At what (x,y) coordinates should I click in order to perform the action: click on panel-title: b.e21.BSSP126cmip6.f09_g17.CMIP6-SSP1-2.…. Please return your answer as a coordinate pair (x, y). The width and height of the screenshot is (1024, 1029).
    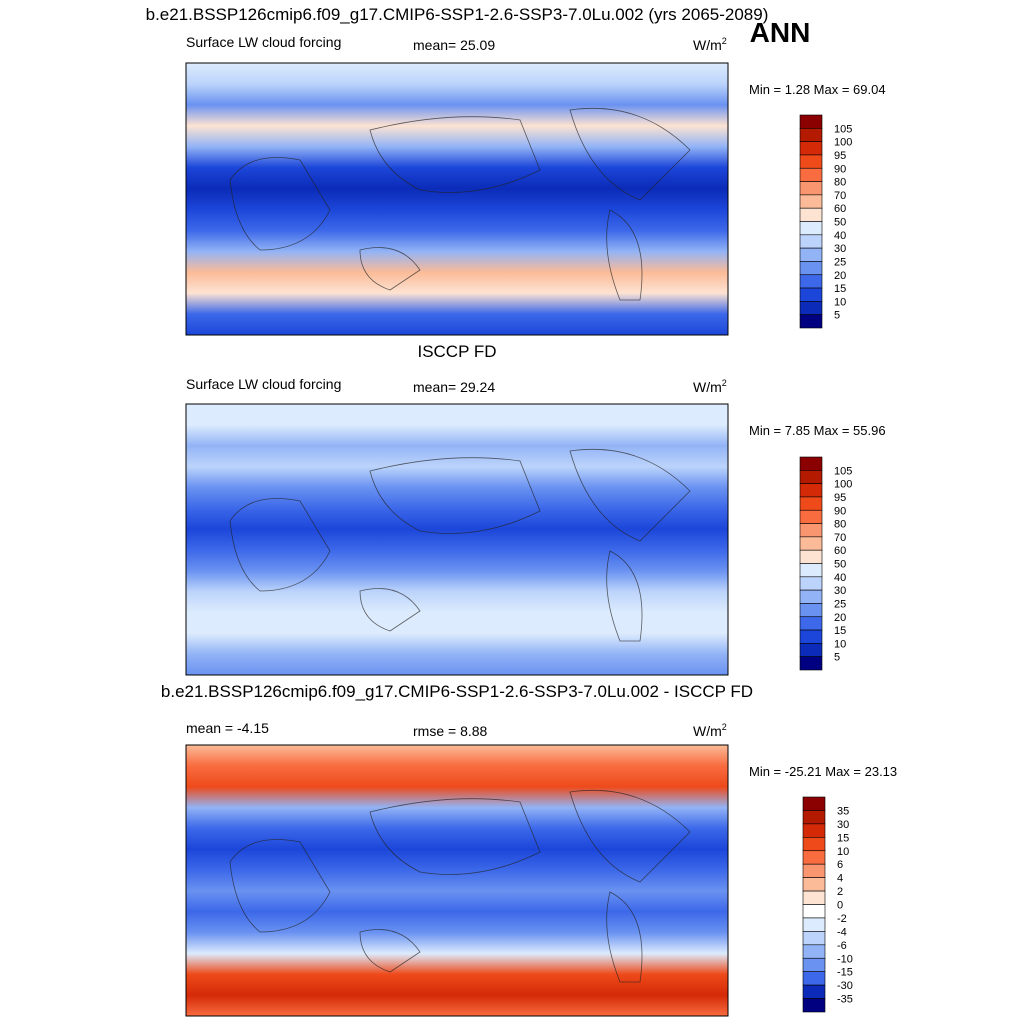
    Looking at the image, I should click on (457, 691).